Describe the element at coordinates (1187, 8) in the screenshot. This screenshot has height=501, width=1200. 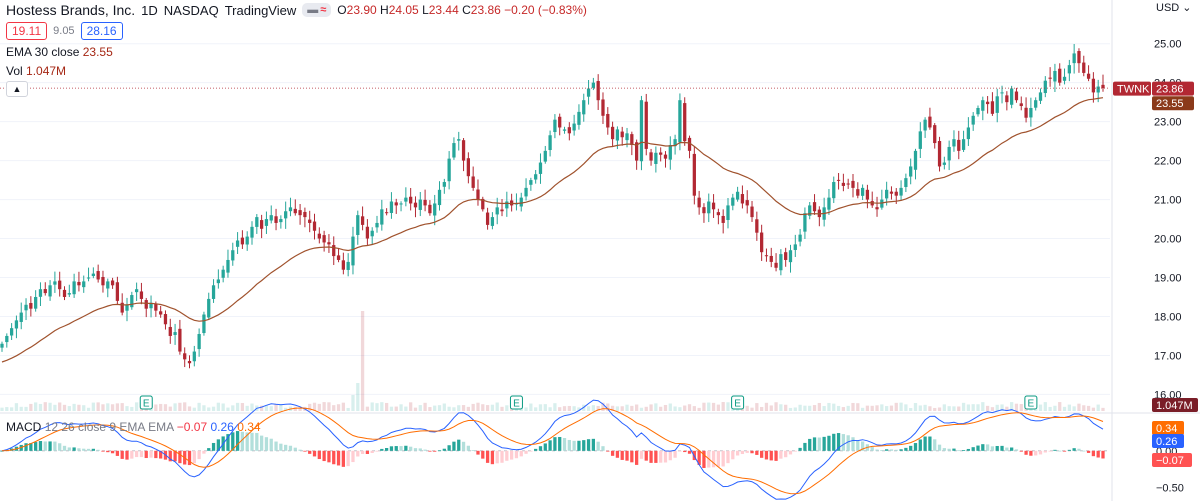
I see `chevron-down-icon: ⌄` at that location.